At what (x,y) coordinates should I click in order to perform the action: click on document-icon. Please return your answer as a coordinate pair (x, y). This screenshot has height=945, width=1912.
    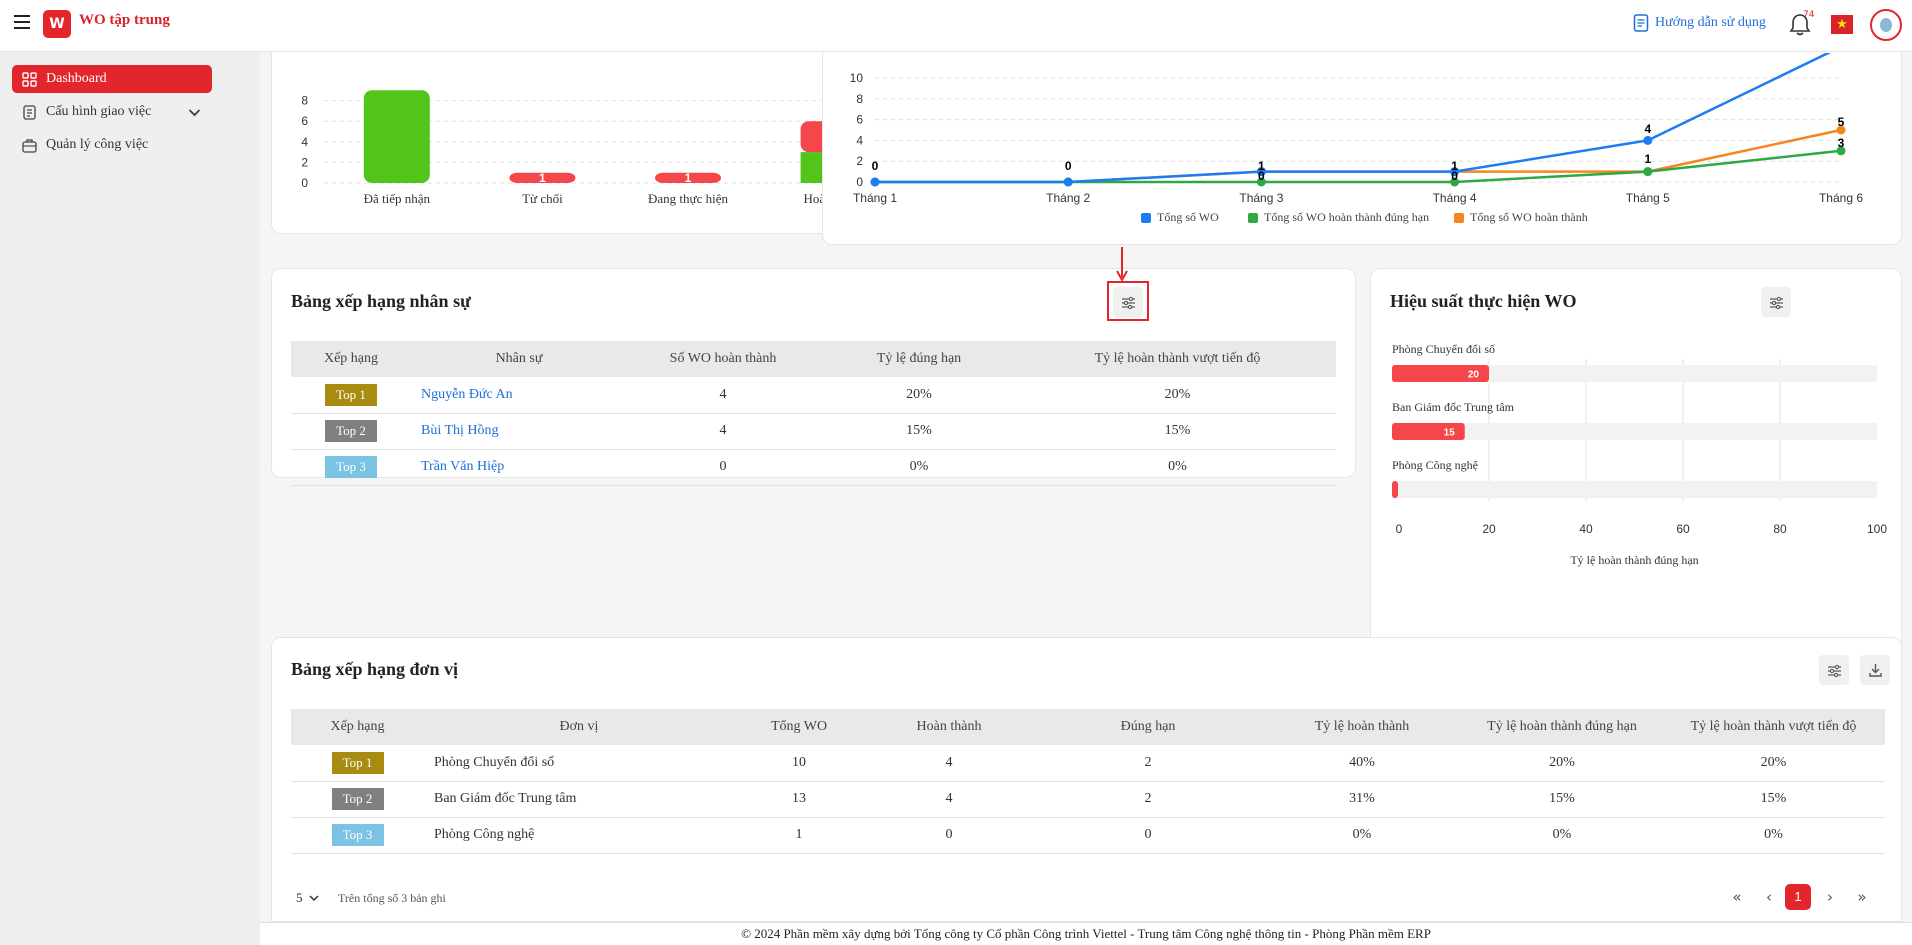
    Looking at the image, I should click on (1641, 23).